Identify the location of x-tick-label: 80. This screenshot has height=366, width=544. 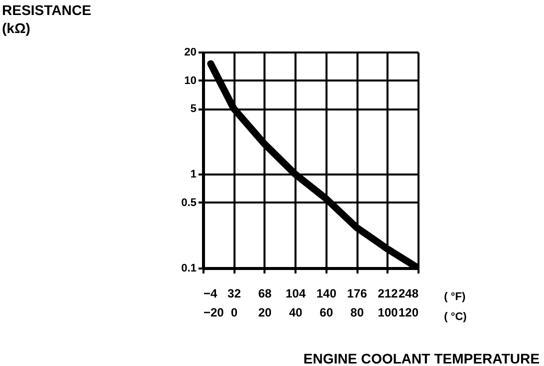
(357, 313).